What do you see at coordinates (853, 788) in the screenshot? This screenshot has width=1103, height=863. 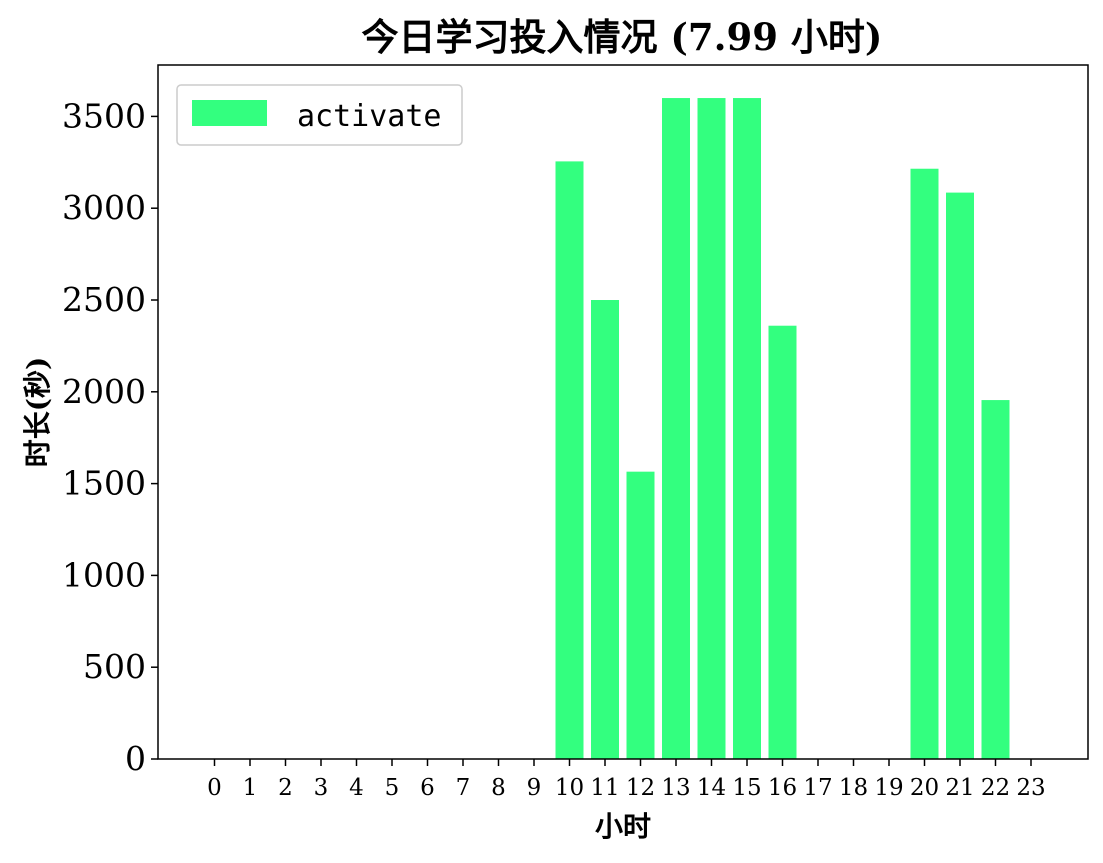 I see `x-tick-label: 18` at bounding box center [853, 788].